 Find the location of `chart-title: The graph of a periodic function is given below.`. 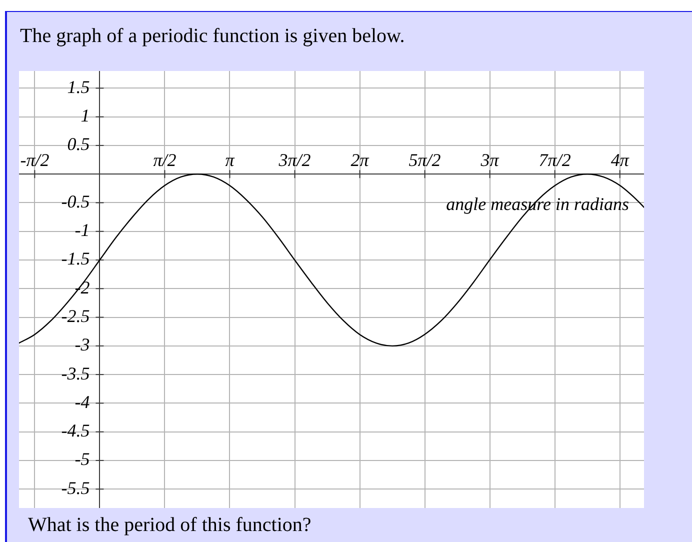

chart-title: The graph of a periodic function is given below. is located at coordinates (212, 36).